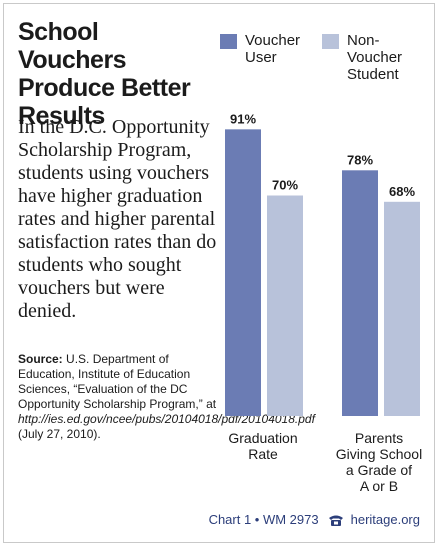 The width and height of the screenshot is (440, 548). I want to click on chart-id-text: Chart 1 • WM 2973, so click(263, 519).